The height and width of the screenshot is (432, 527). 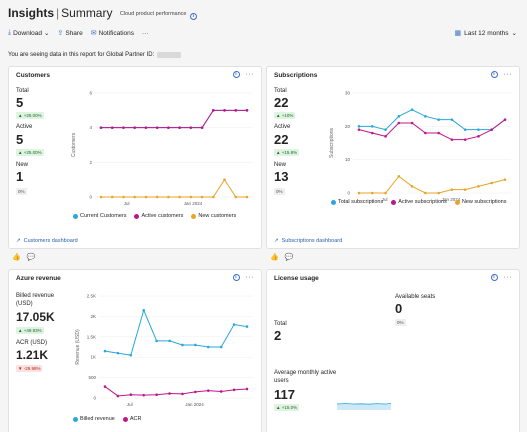 What do you see at coordinates (94, 419) in the screenshot?
I see `legend-item: Billed revenue` at bounding box center [94, 419].